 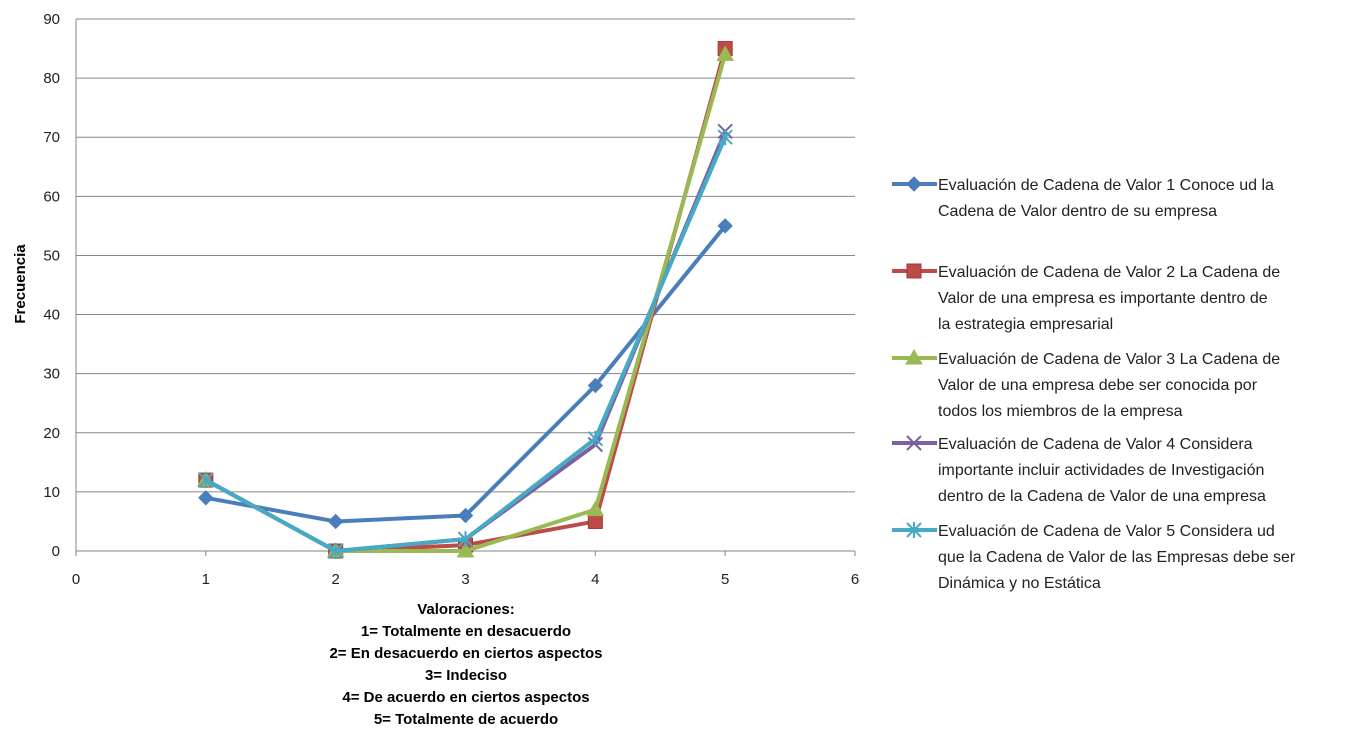 I want to click on x-tick-label: 6, so click(x=855, y=579).